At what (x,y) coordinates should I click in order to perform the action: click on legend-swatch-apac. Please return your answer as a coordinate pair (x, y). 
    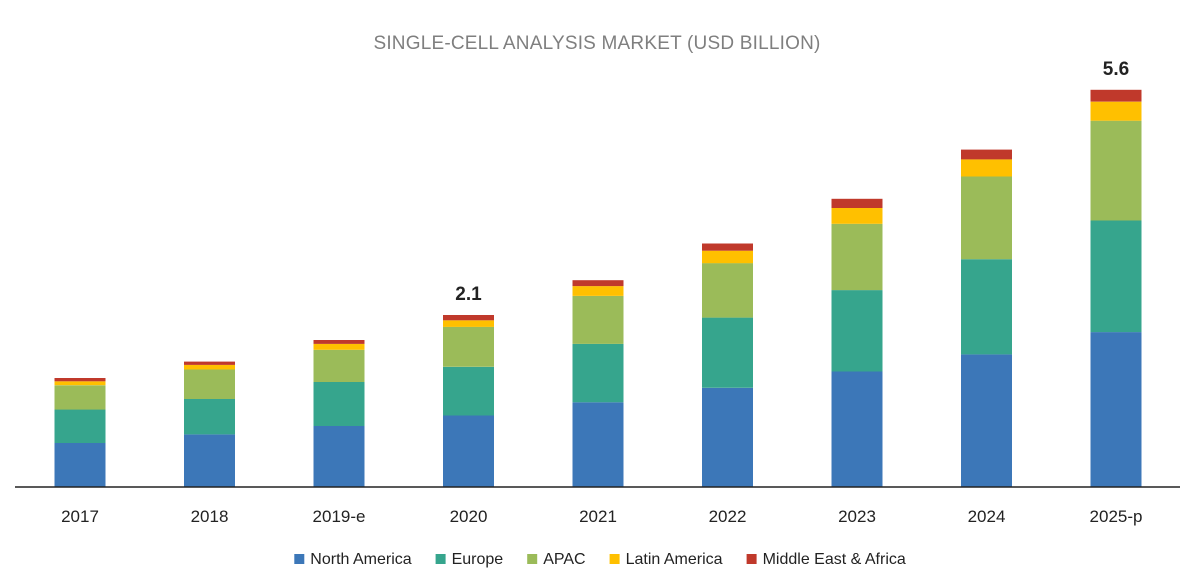
    Looking at the image, I should click on (532, 559).